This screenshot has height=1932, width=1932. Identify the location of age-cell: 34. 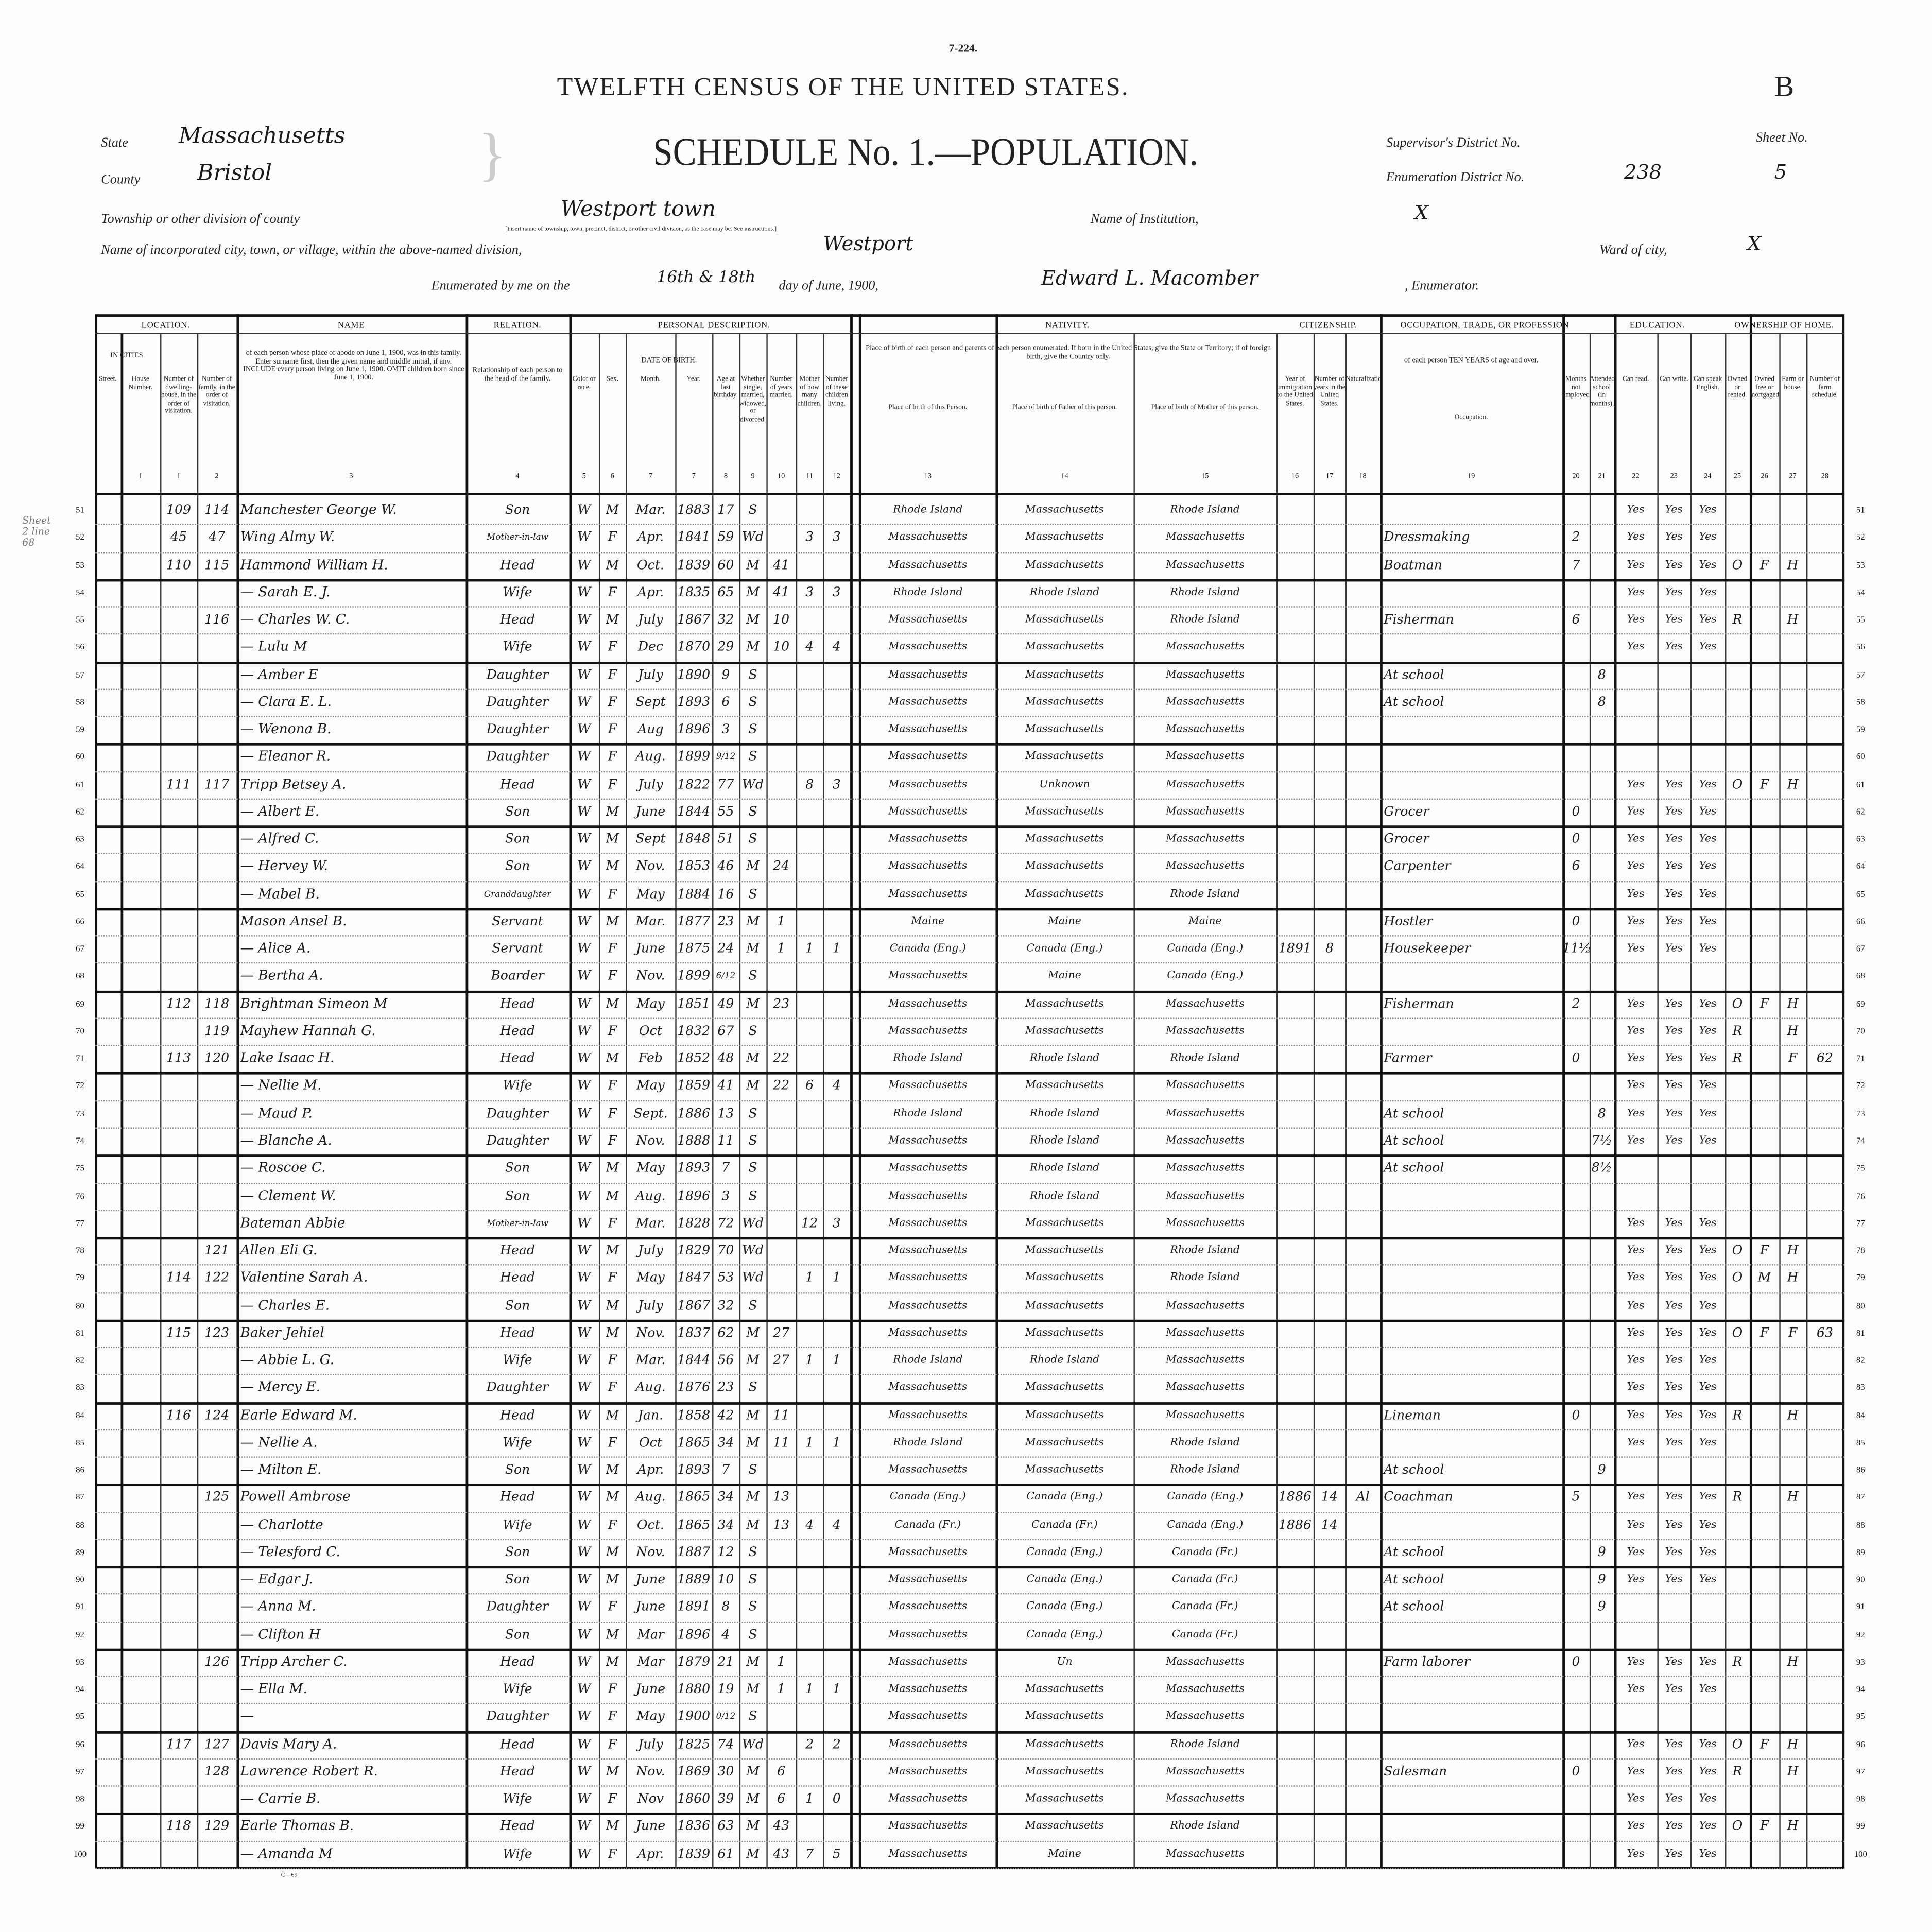
(726, 1498).